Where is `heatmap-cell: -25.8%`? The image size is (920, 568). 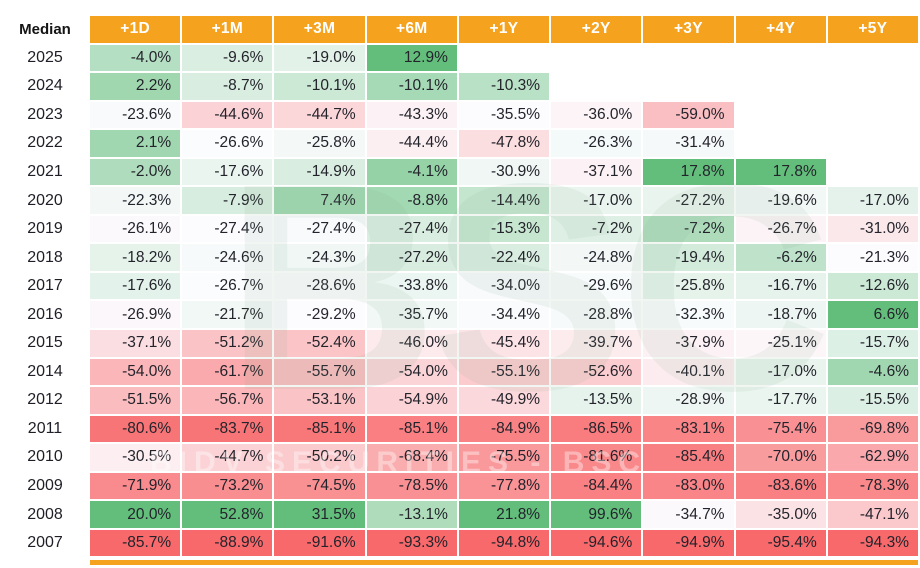 heatmap-cell: -25.8% is located at coordinates (688, 286).